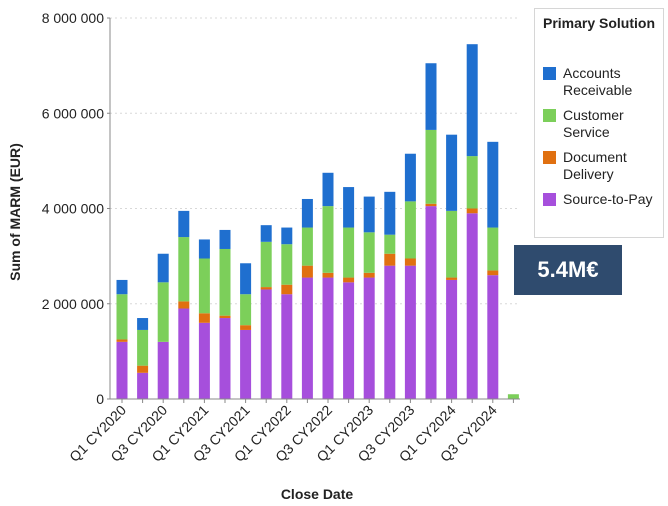  I want to click on y-tick-label: 2 000 000, so click(73, 304).